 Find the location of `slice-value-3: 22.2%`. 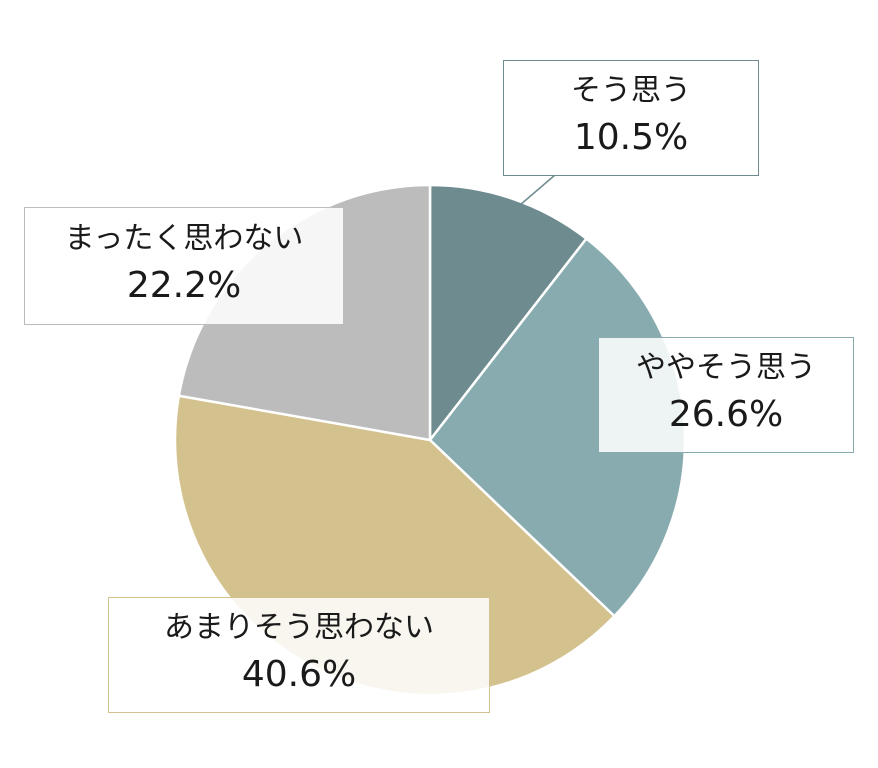

slice-value-3: 22.2% is located at coordinates (184, 285).